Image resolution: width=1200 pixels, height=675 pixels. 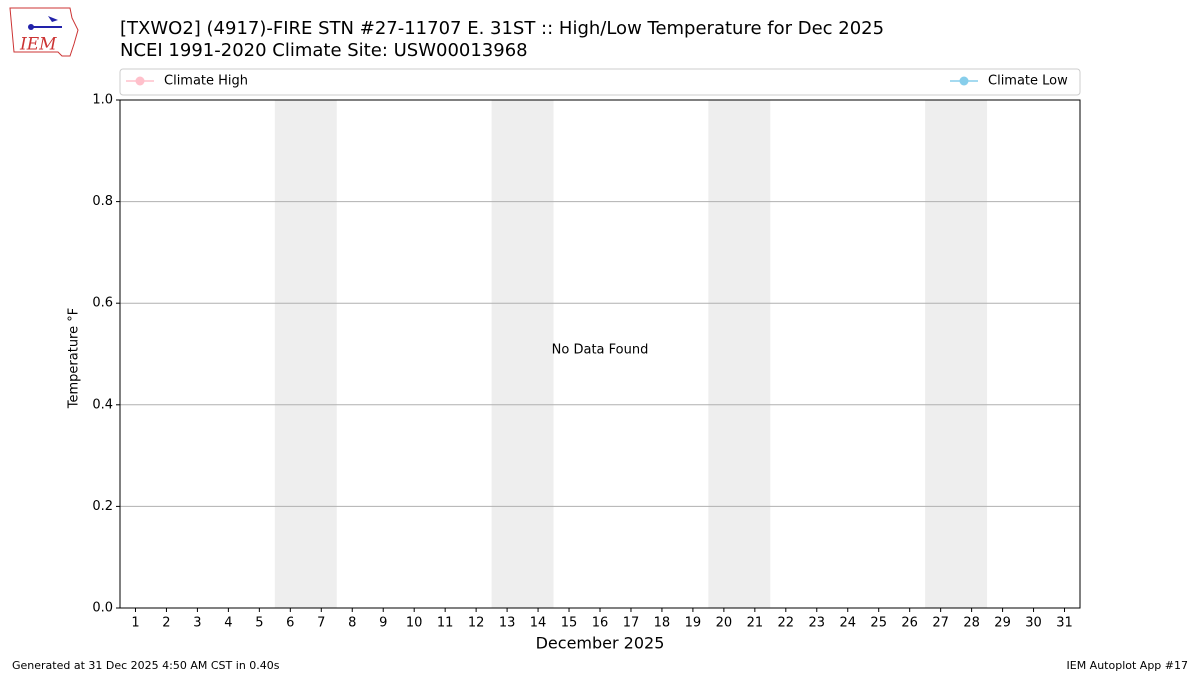 What do you see at coordinates (847, 623) in the screenshot?
I see `x-tick-label: 24` at bounding box center [847, 623].